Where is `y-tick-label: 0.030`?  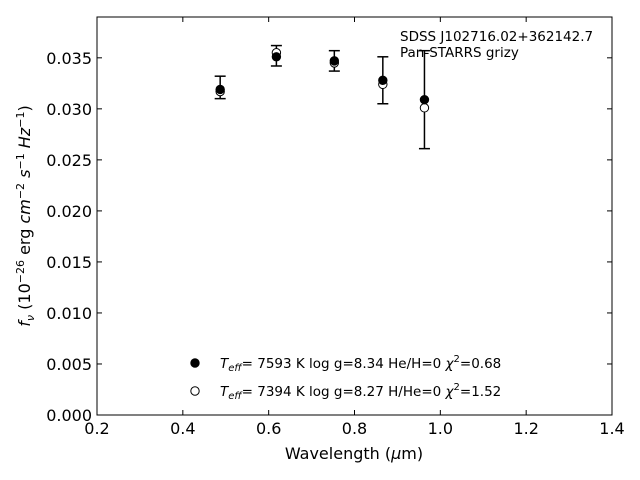 y-tick-label: 0.030 is located at coordinates (69, 109).